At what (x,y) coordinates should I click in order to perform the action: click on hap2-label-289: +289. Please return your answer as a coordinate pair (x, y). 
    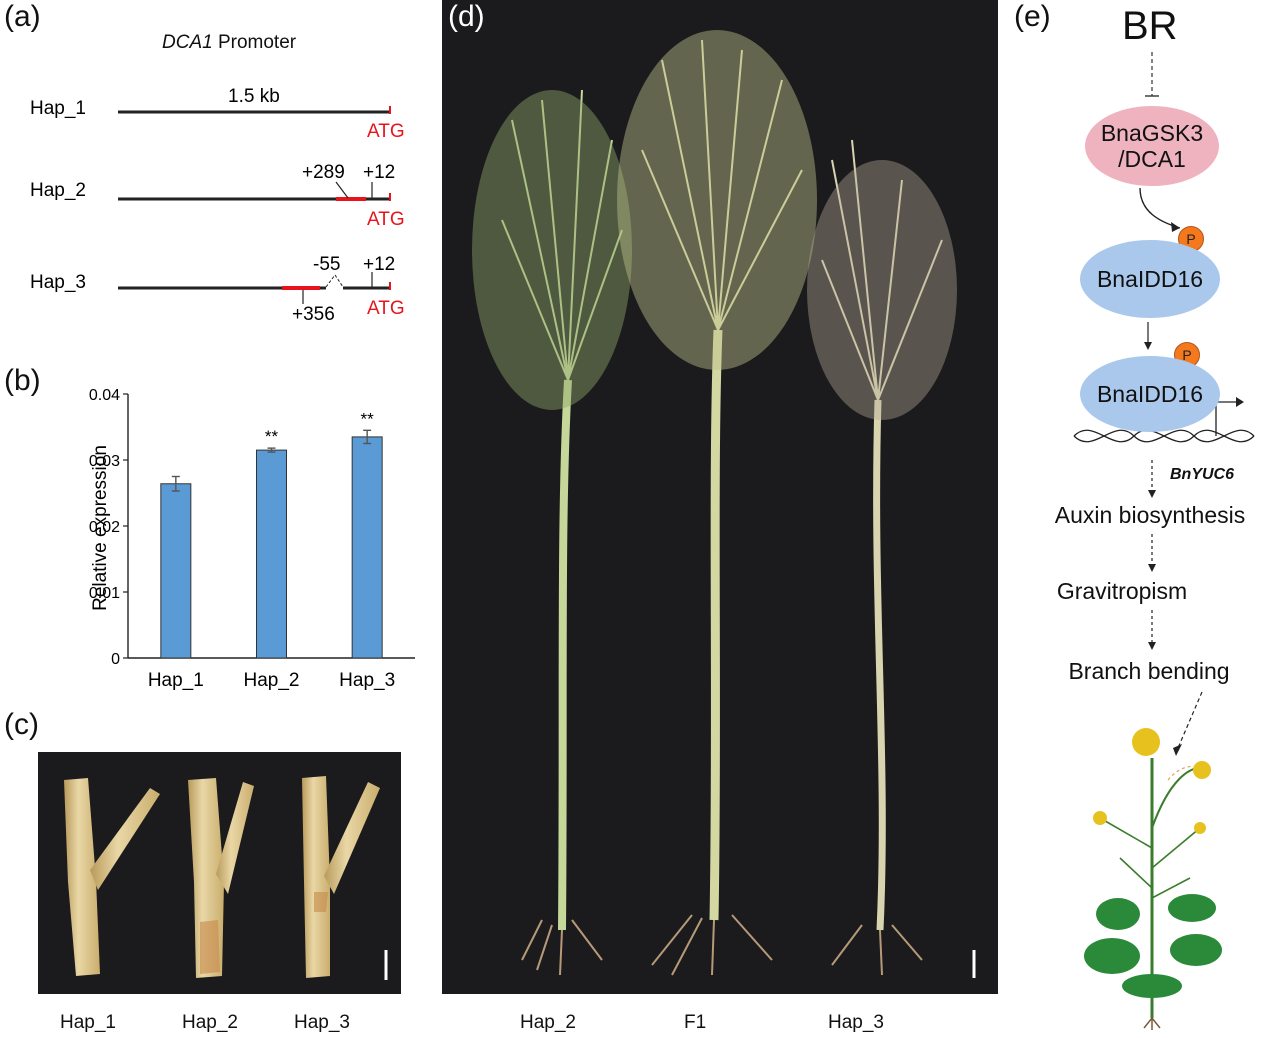
    Looking at the image, I should click on (323, 172).